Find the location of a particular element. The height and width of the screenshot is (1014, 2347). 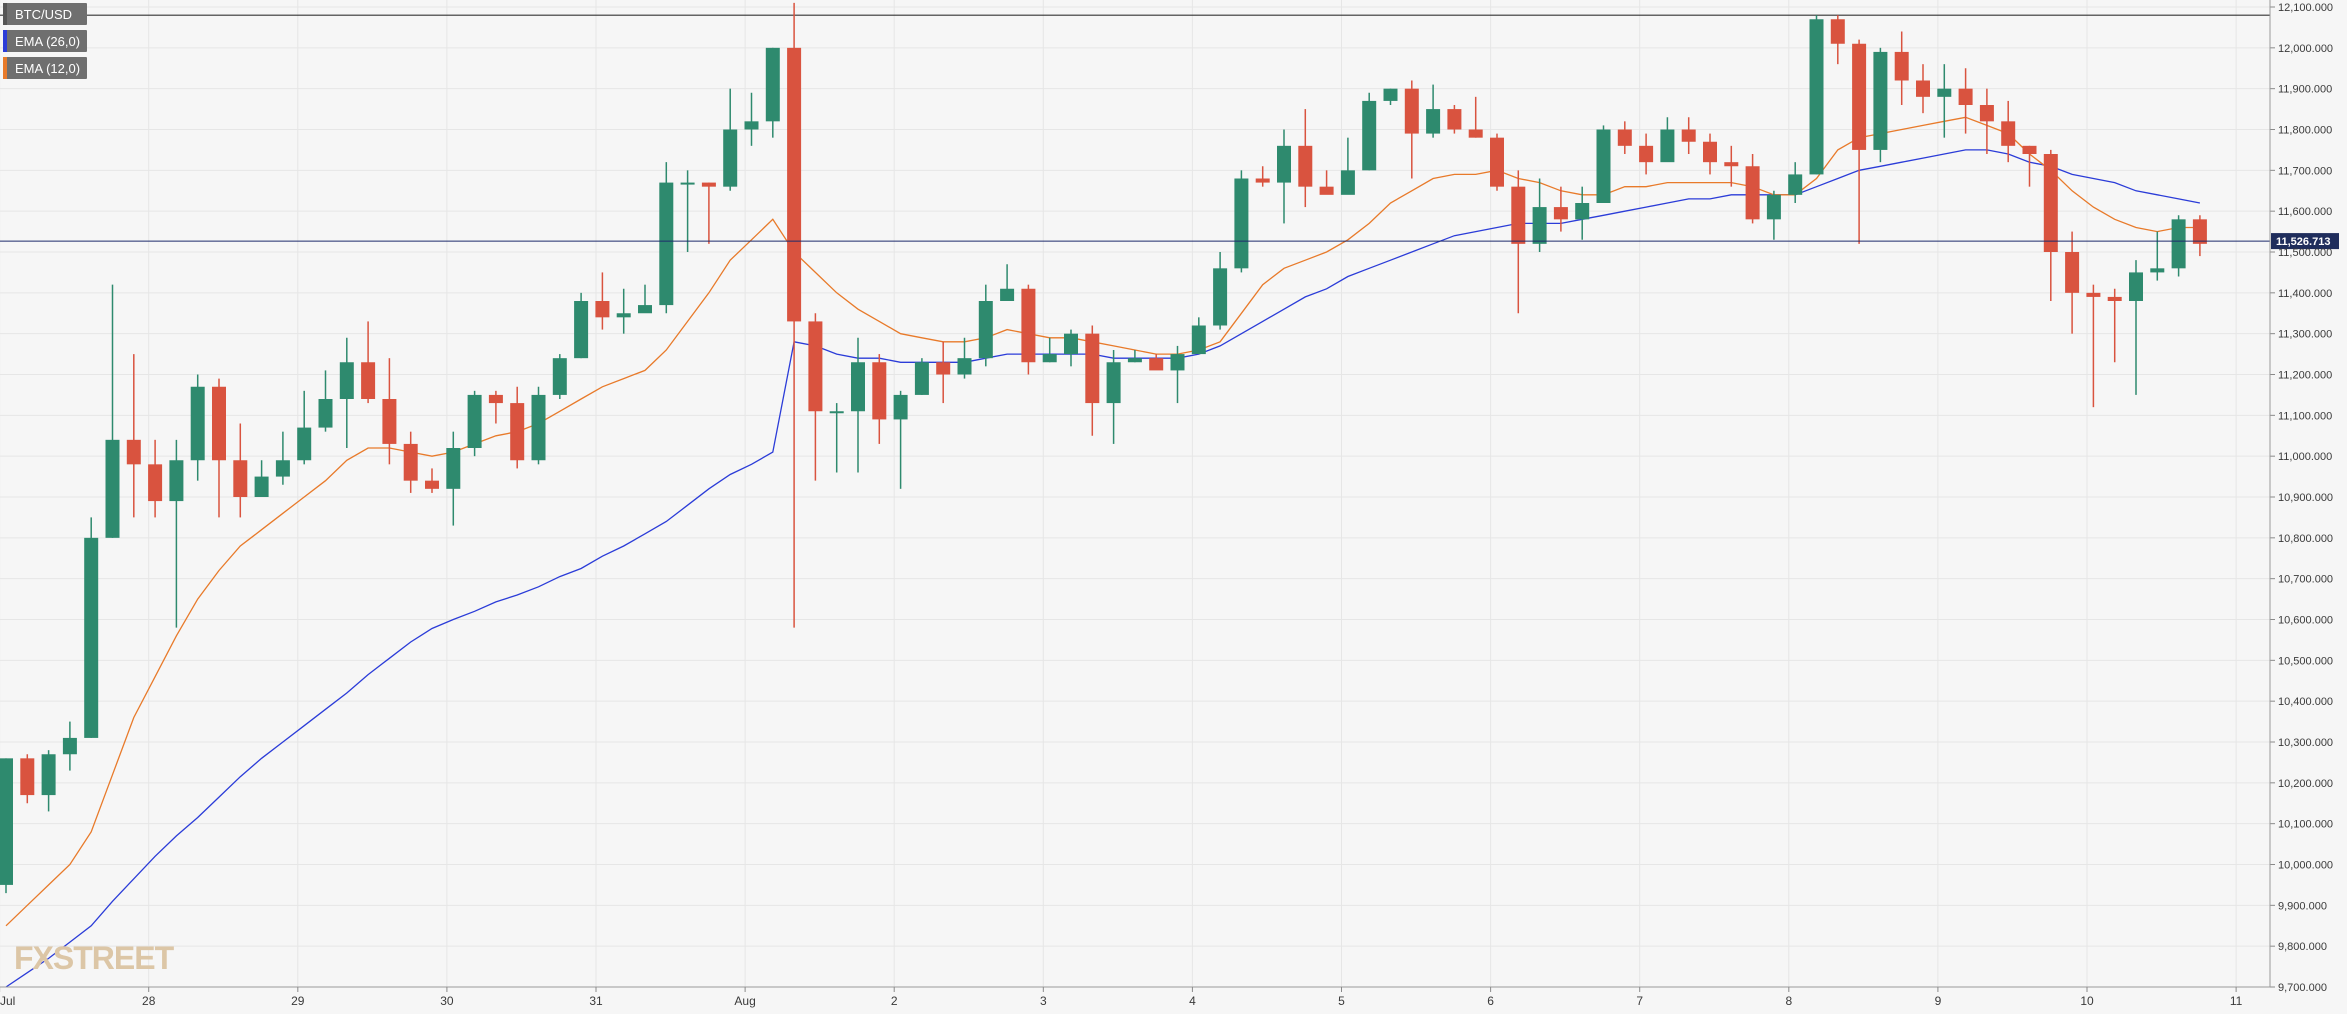

y-tick-label: 11,800.000 is located at coordinates (2305, 131).